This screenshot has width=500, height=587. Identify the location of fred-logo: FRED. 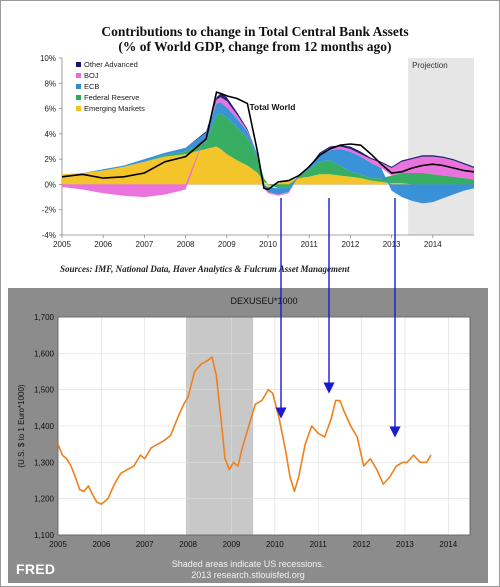
(36, 569).